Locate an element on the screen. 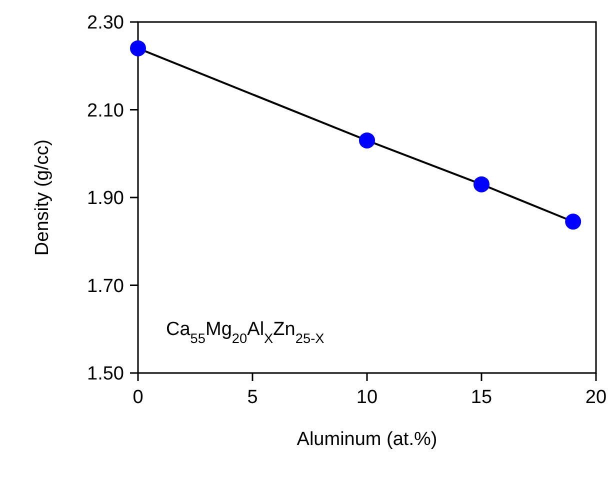 This screenshot has height=483, width=615. x-axis-title: Aluminum (at.%) is located at coordinates (367, 439).